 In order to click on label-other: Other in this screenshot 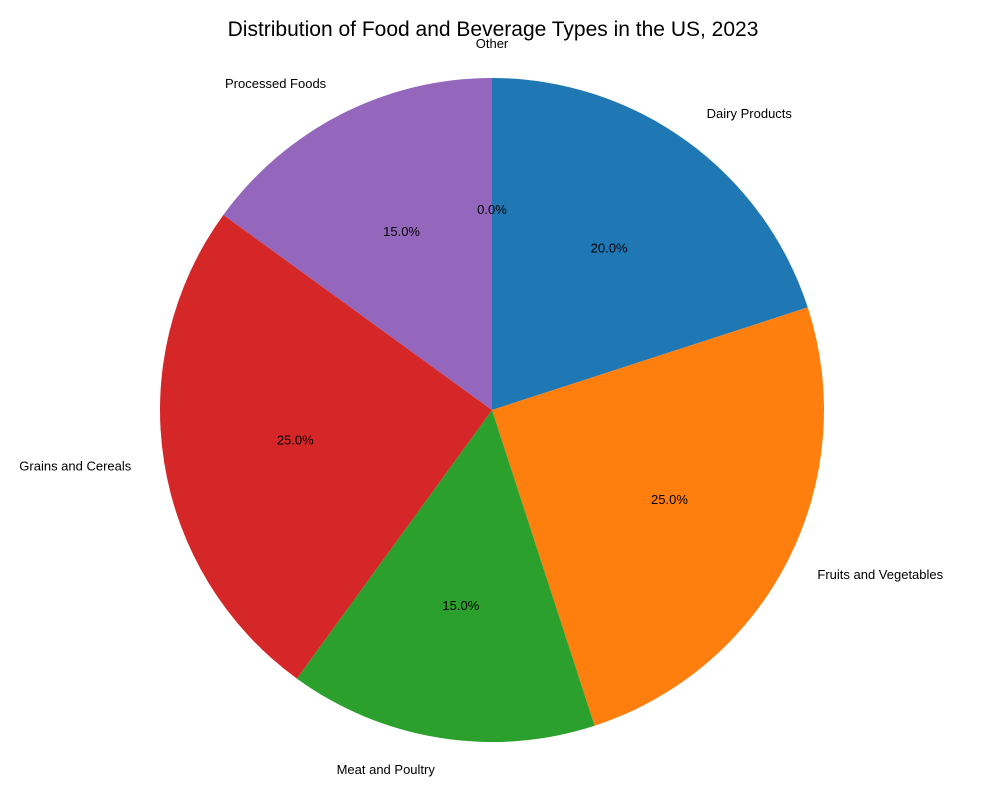, I will do `click(492, 43)`.